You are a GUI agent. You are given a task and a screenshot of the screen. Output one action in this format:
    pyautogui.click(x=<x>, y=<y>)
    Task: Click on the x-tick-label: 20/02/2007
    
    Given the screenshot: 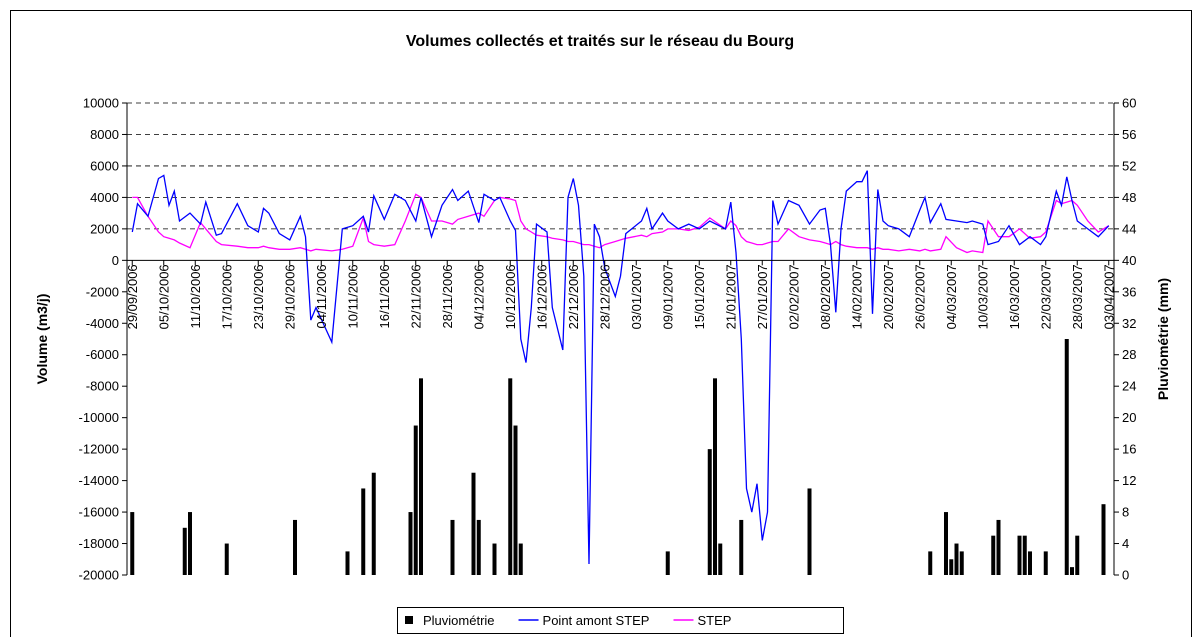 What is the action you would take?
    pyautogui.click(x=888, y=296)
    